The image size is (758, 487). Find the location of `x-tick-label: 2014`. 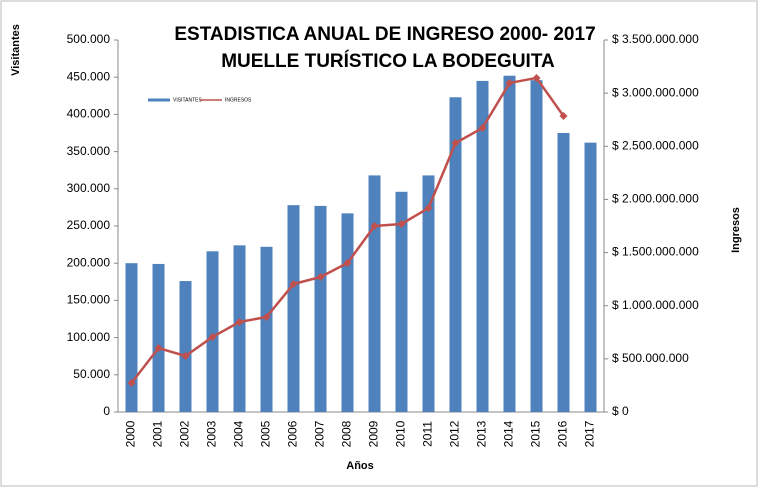

x-tick-label: 2014 is located at coordinates (509, 433).